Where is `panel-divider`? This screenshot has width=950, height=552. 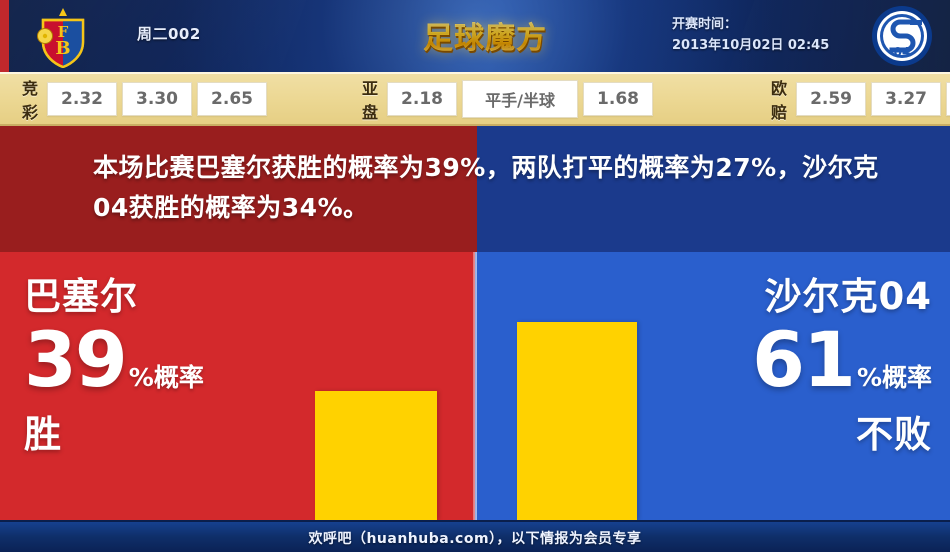
panel-divider is located at coordinates (475, 386).